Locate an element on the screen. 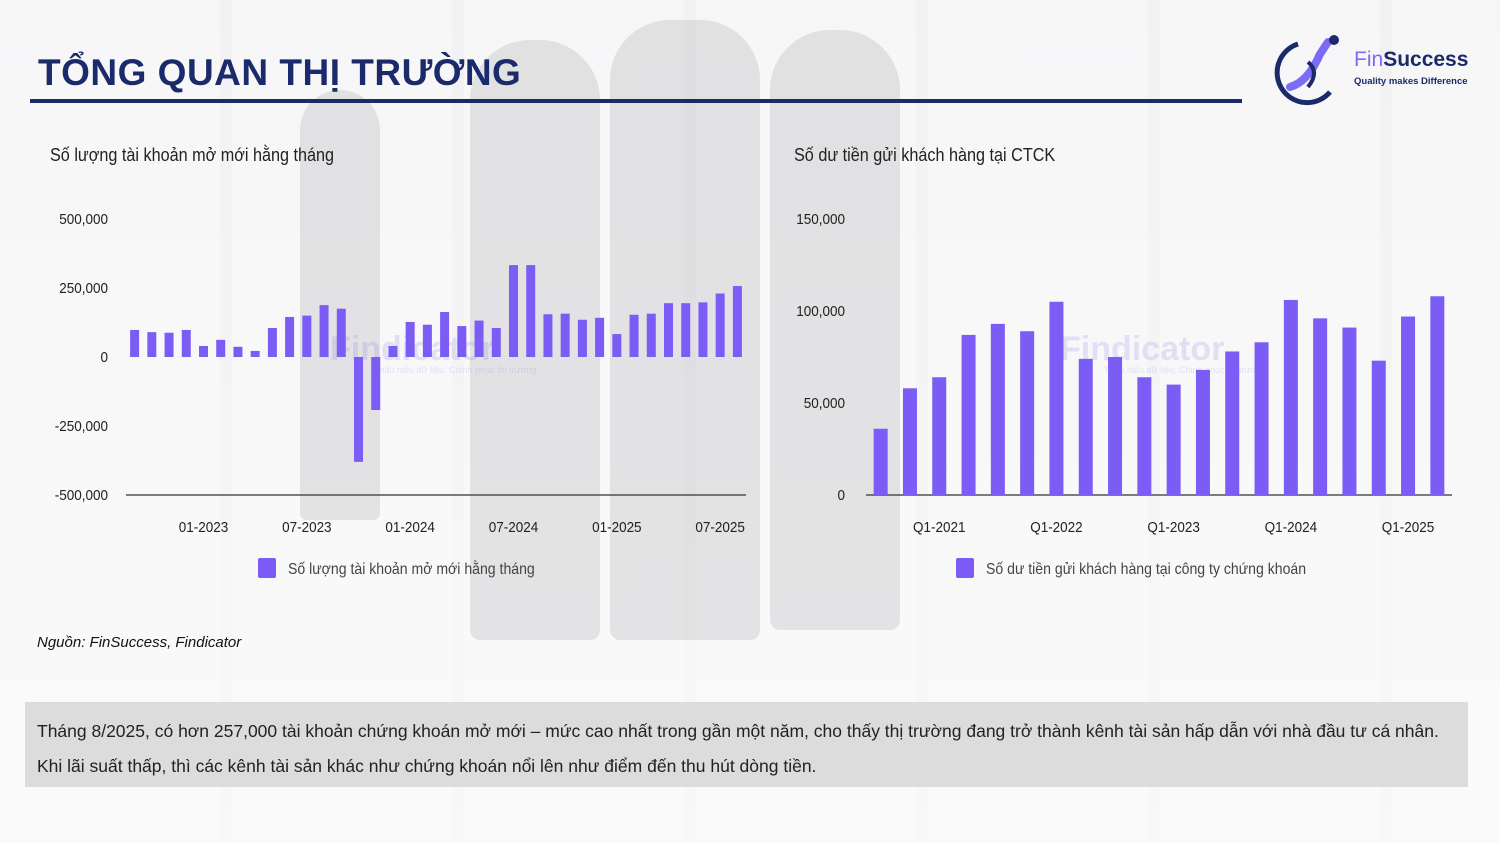  x-tick-label: Q1-2022 is located at coordinates (1056, 527).